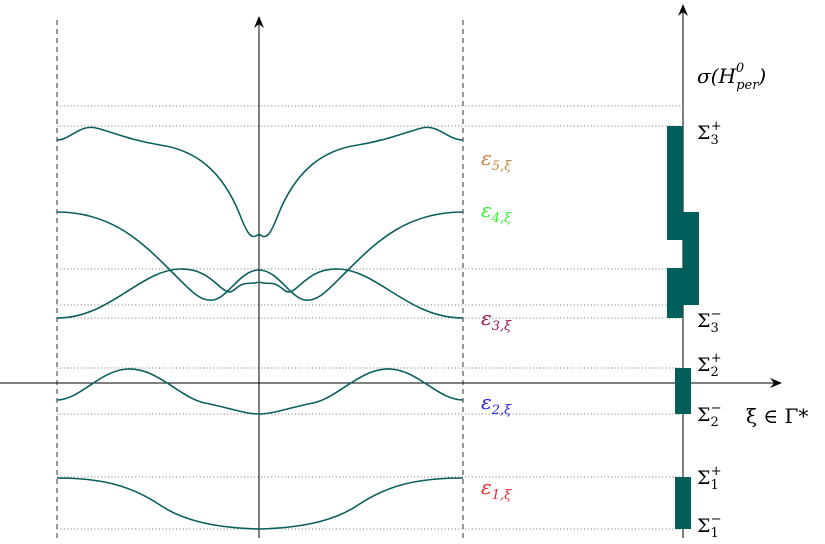 Image resolution: width=825 pixels, height=544 pixels. What do you see at coordinates (709, 133) in the screenshot?
I see `sigma-3-plus-label: Σ3+` at bounding box center [709, 133].